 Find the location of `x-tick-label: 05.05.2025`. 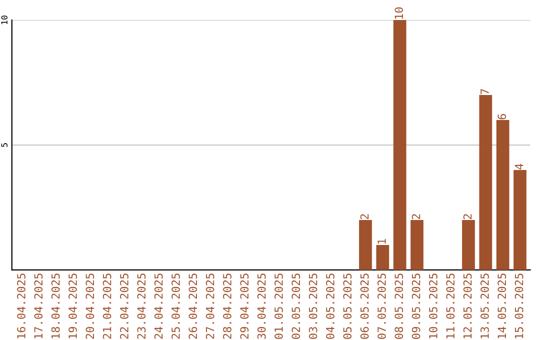

x-tick-label: 05.05.2025 is located at coordinates (347, 306).